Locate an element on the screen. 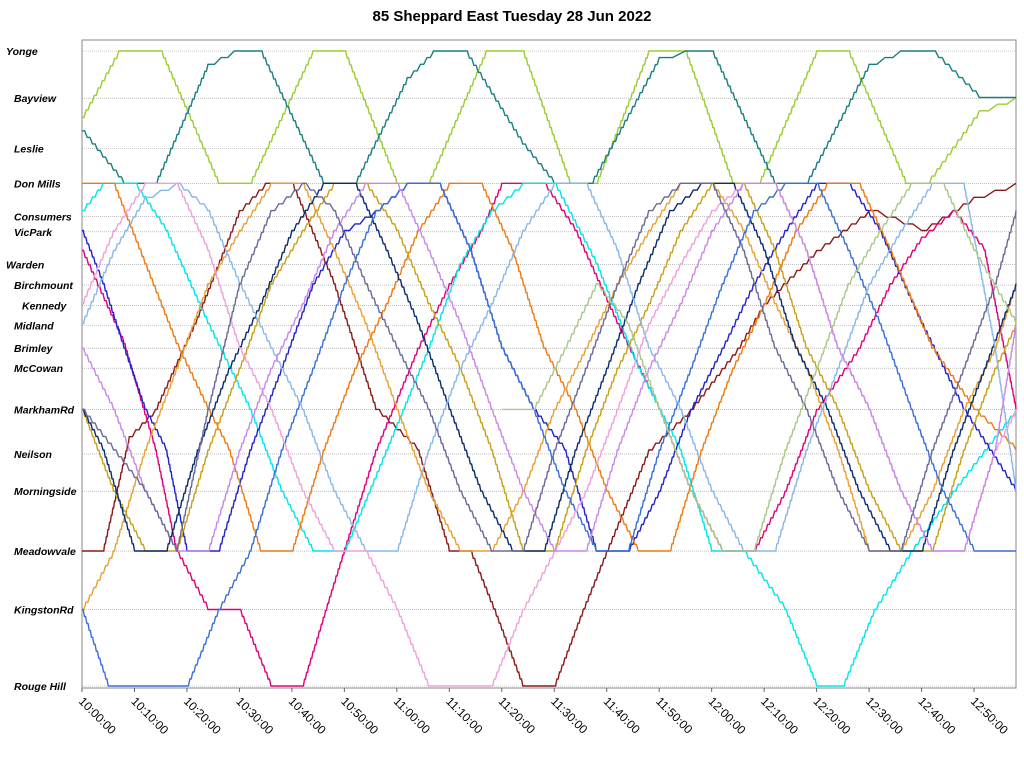  stop-label: Warden is located at coordinates (25, 265).